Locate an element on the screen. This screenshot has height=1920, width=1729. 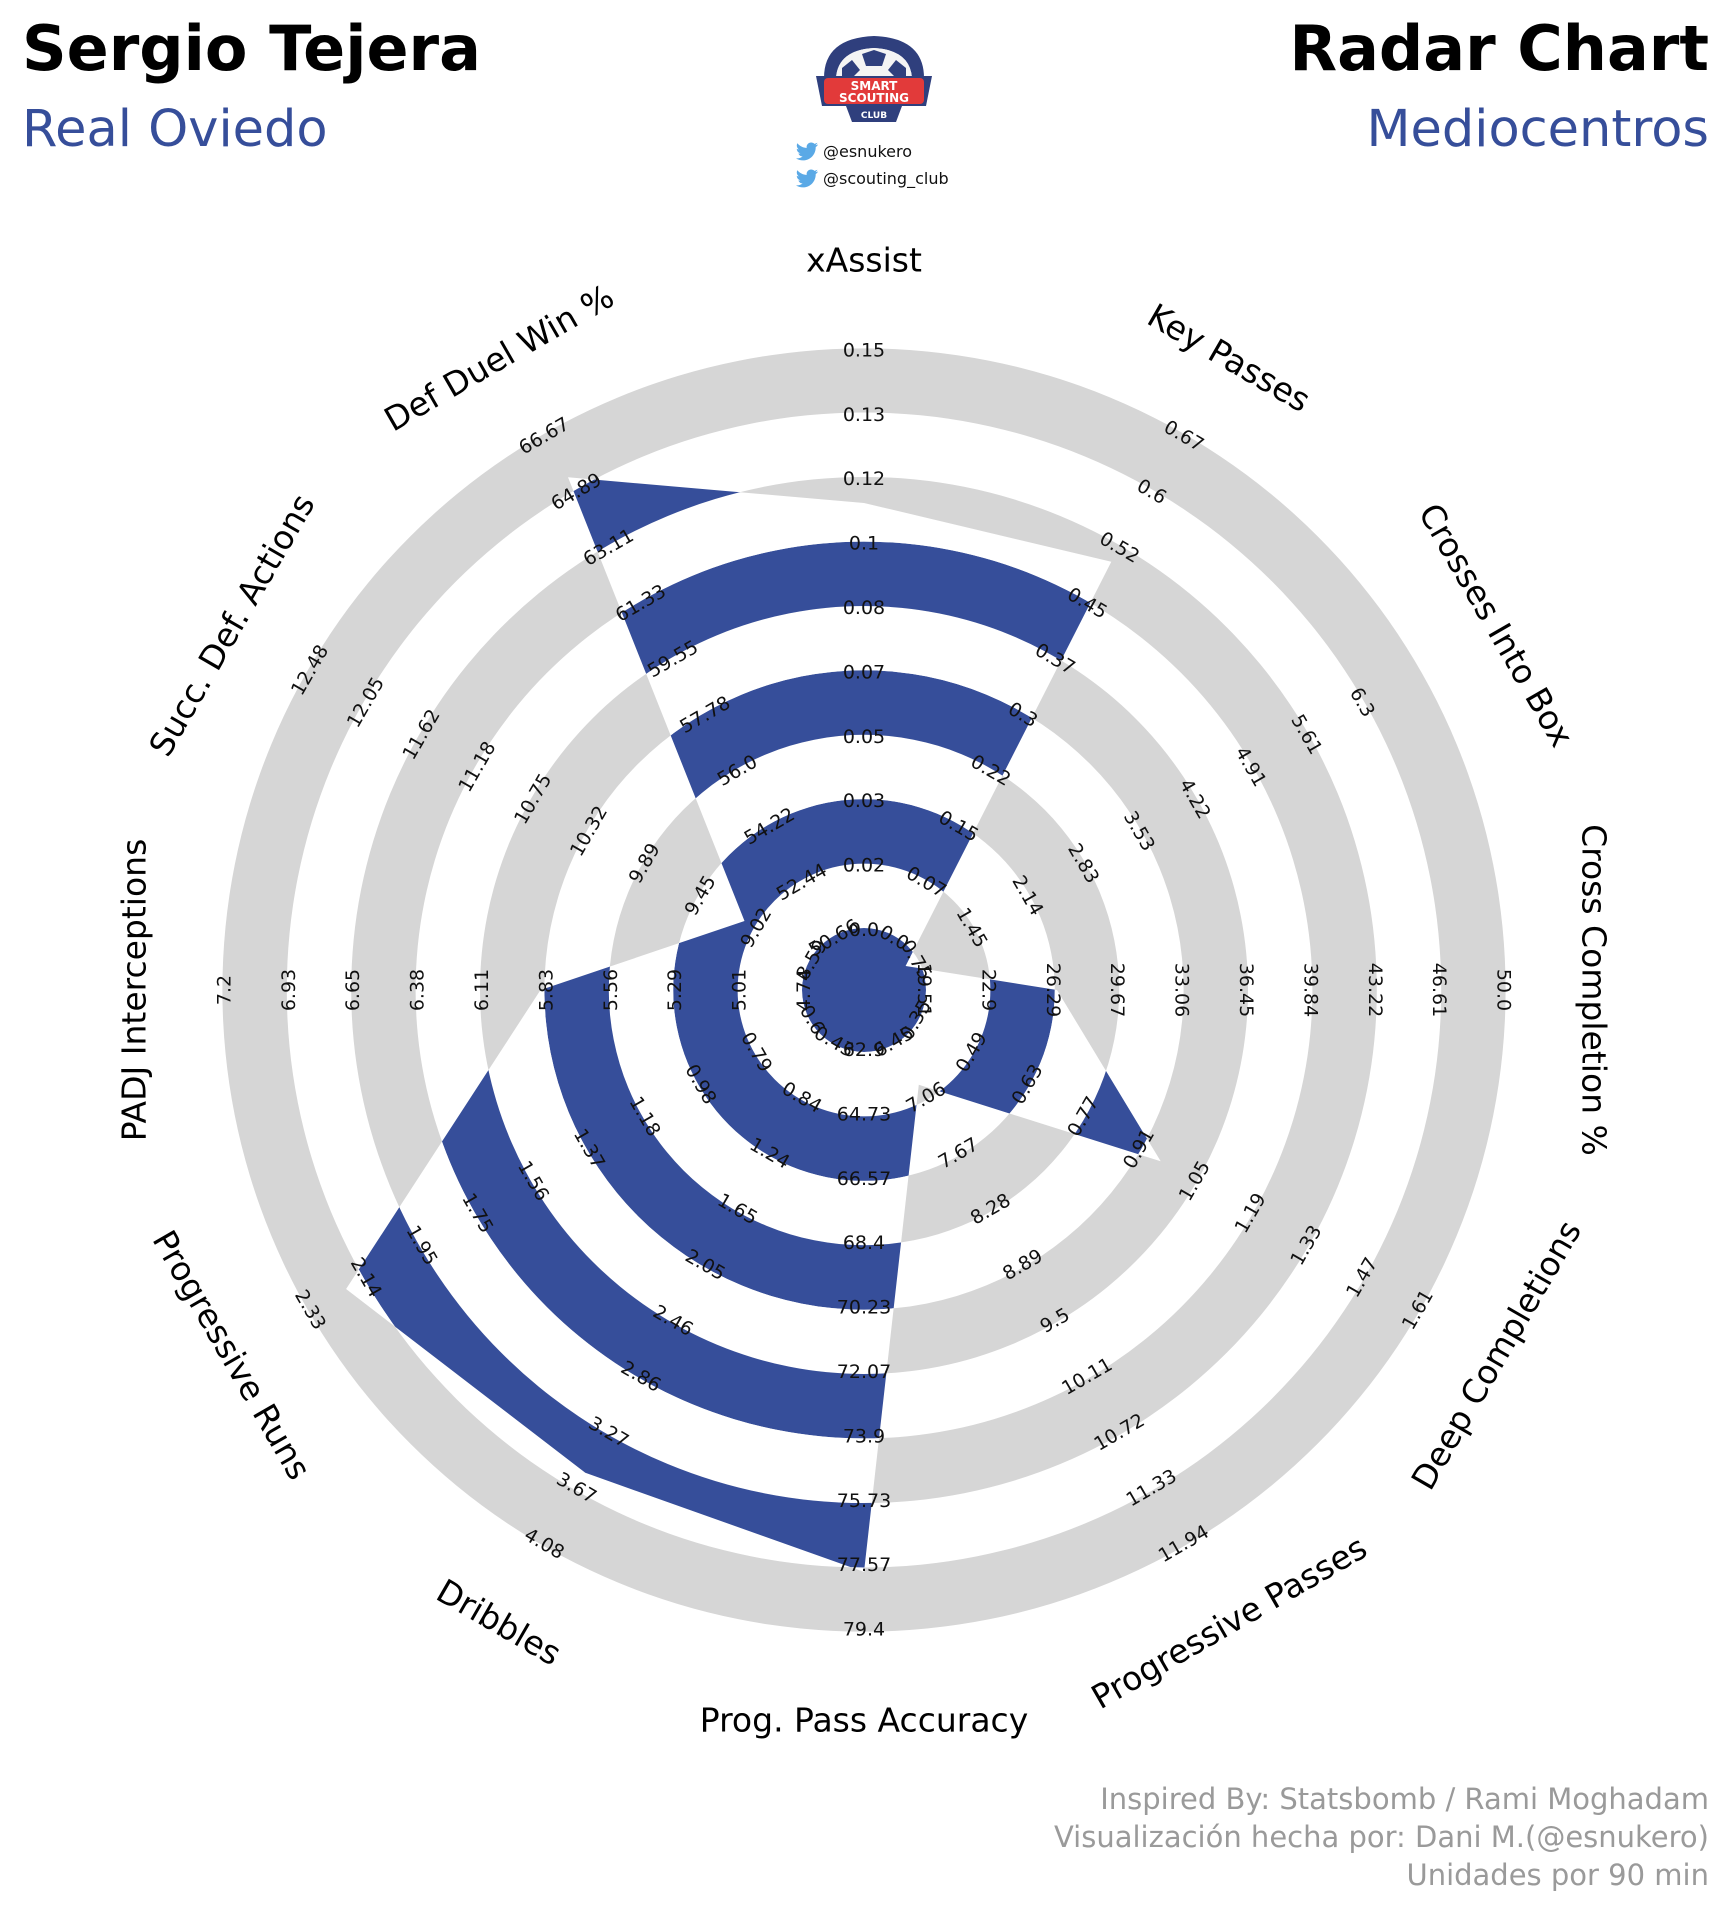
tick-label: 75.73 is located at coordinates (864, 1501).